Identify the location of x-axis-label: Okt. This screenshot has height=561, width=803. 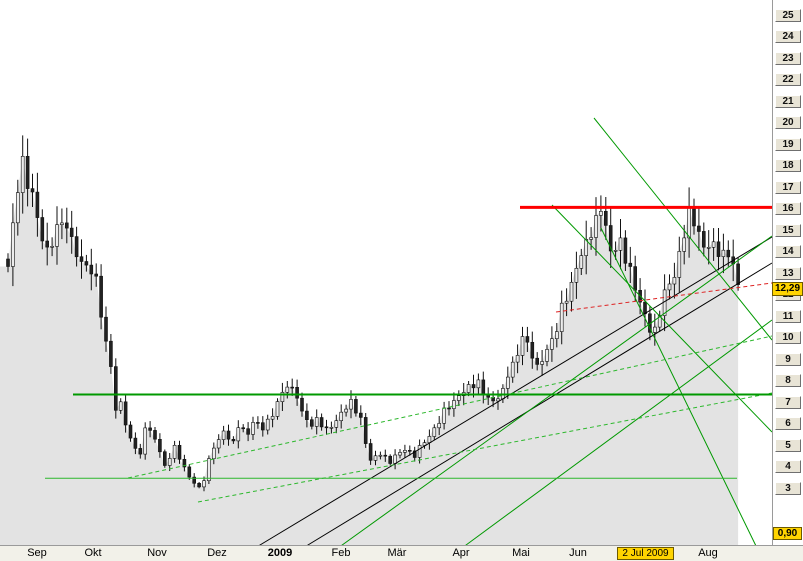
(93, 553).